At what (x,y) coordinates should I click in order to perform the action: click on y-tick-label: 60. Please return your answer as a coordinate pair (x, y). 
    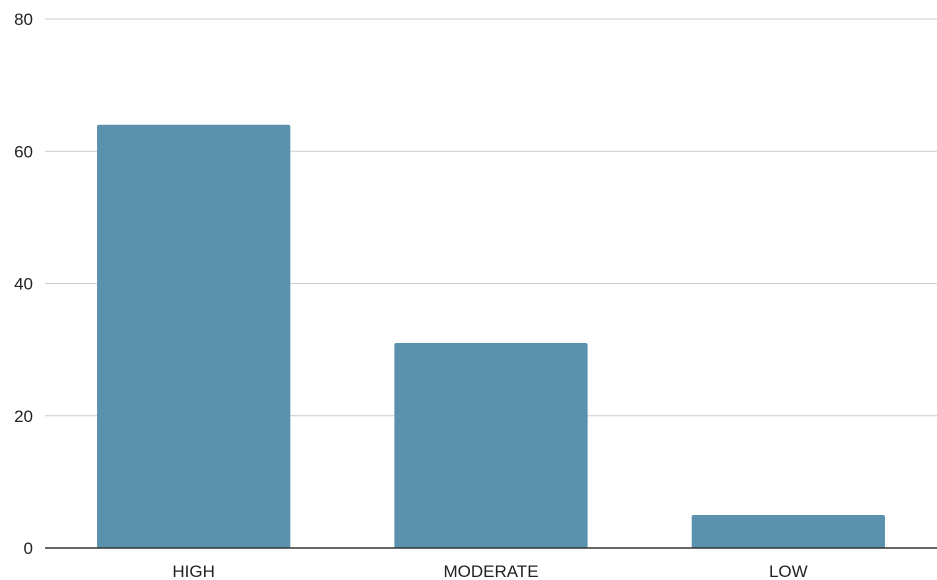
    Looking at the image, I should click on (23, 151).